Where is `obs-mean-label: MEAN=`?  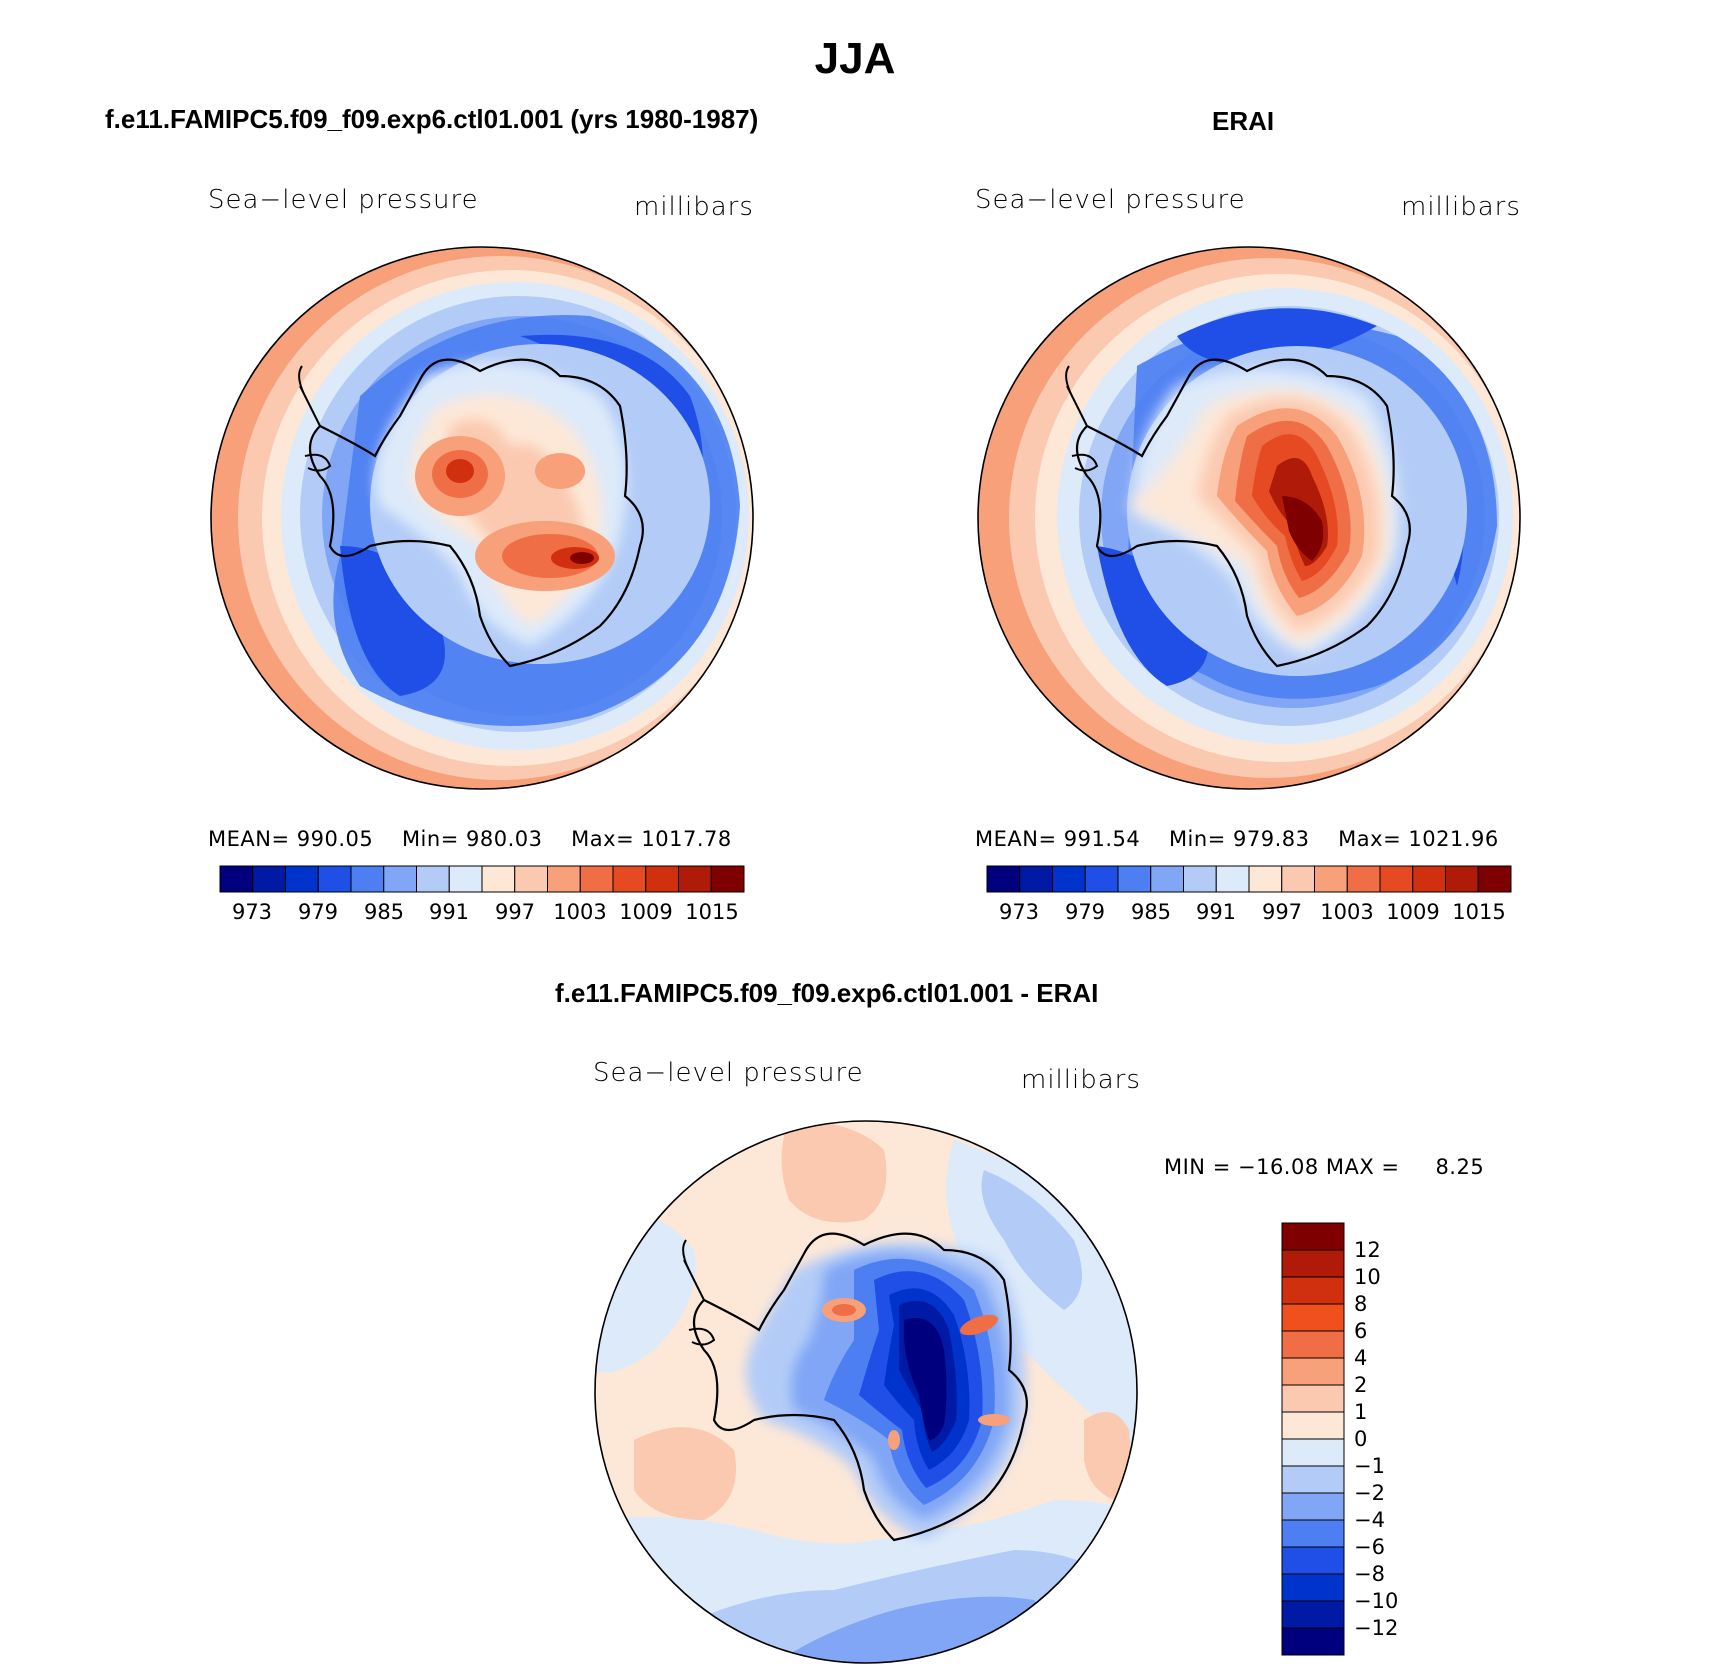 obs-mean-label: MEAN= is located at coordinates (1016, 839).